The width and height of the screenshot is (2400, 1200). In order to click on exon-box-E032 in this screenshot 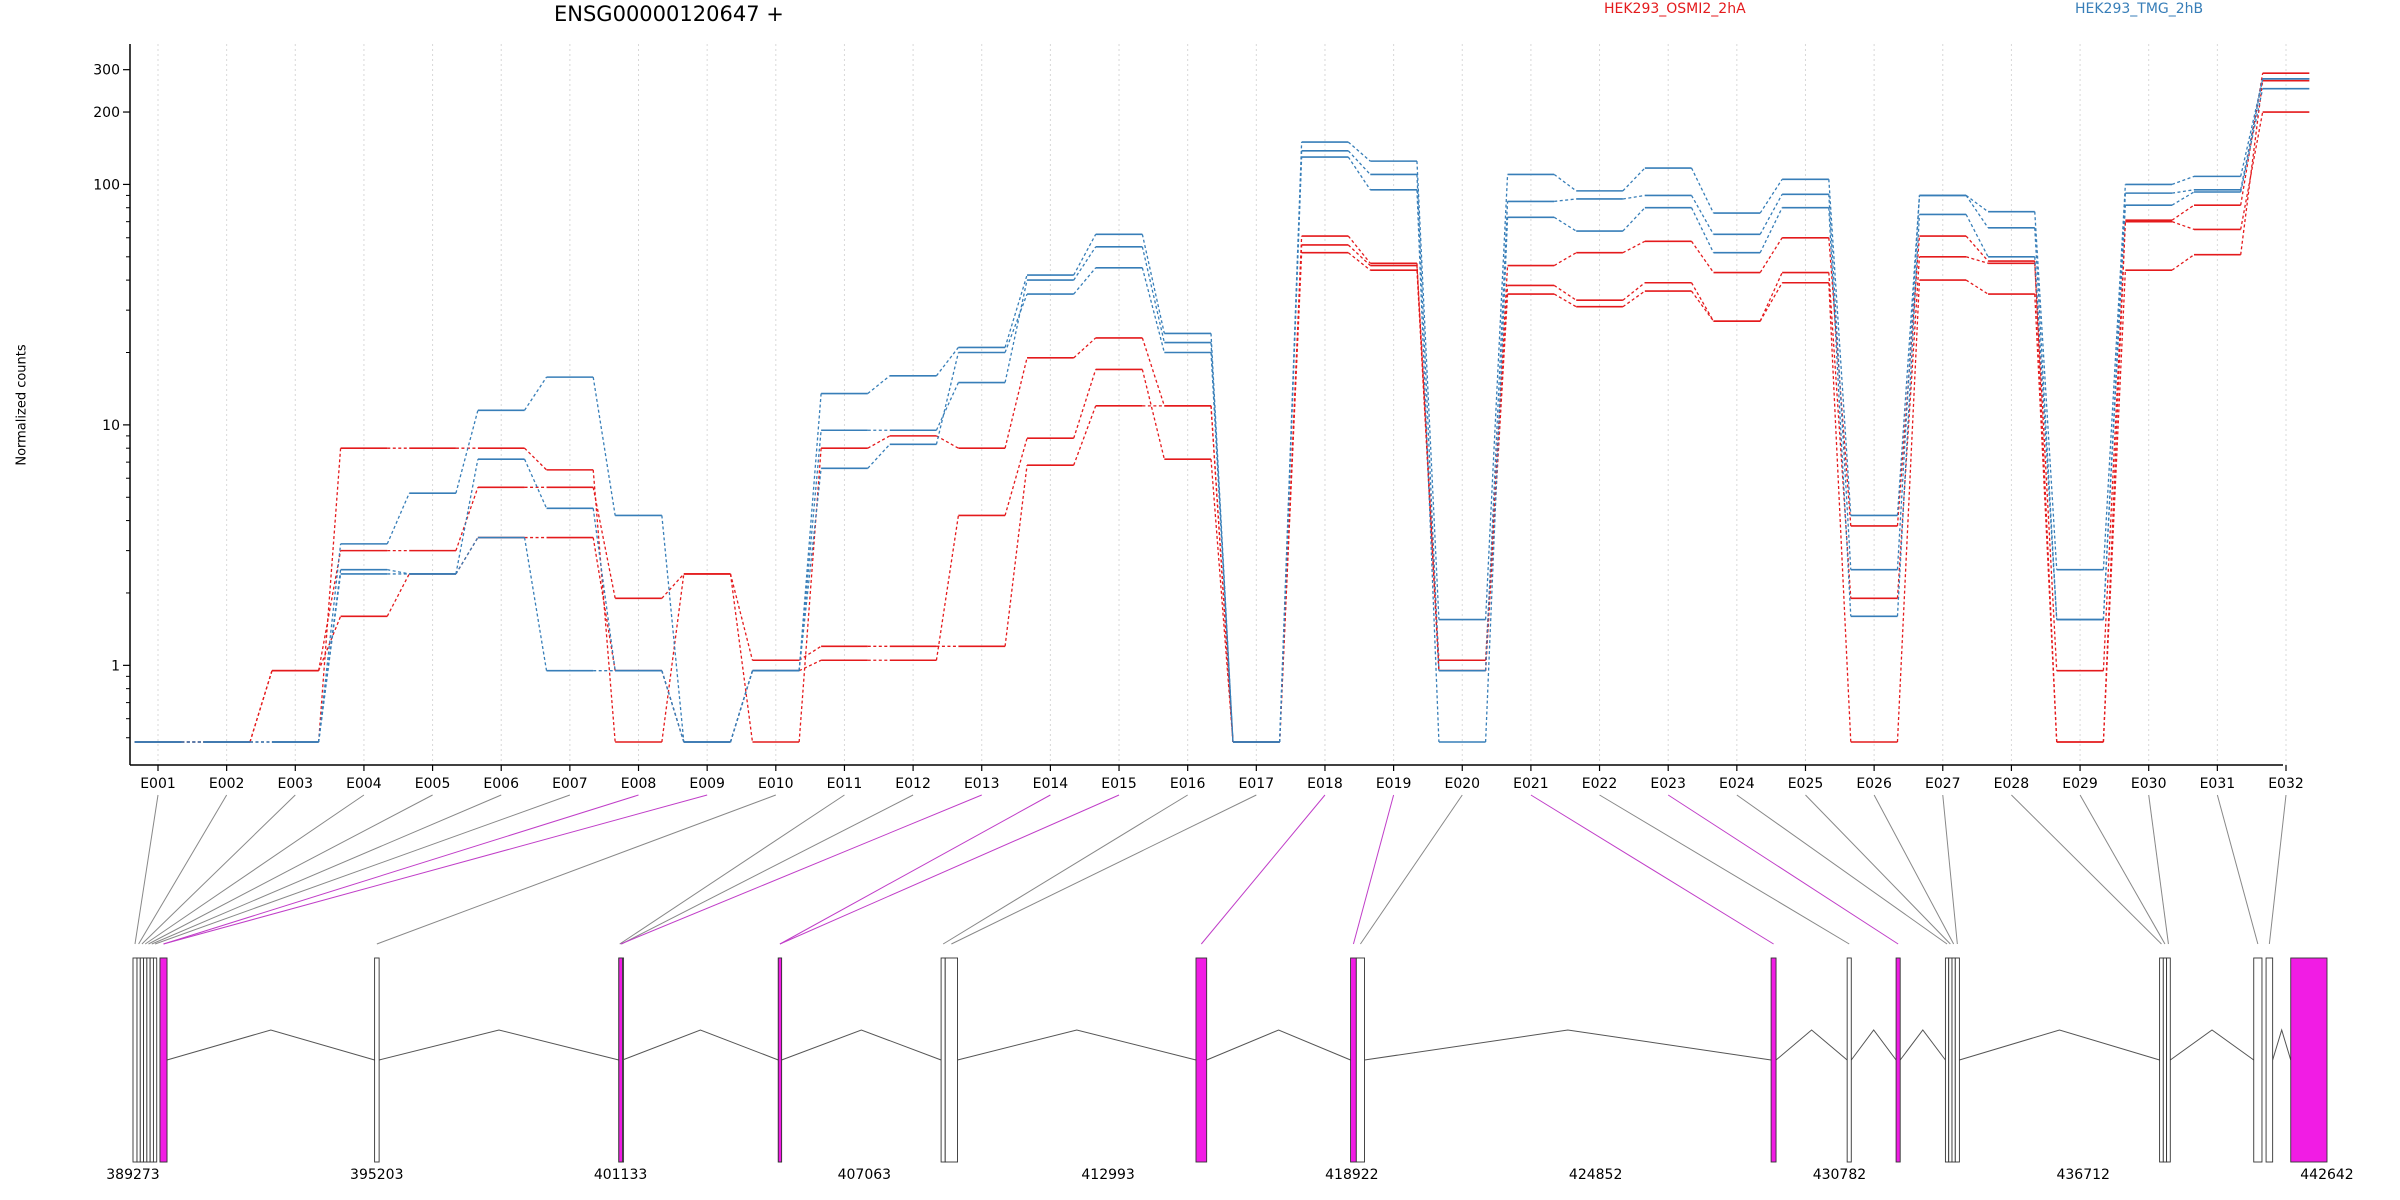, I will do `click(2269, 1060)`.